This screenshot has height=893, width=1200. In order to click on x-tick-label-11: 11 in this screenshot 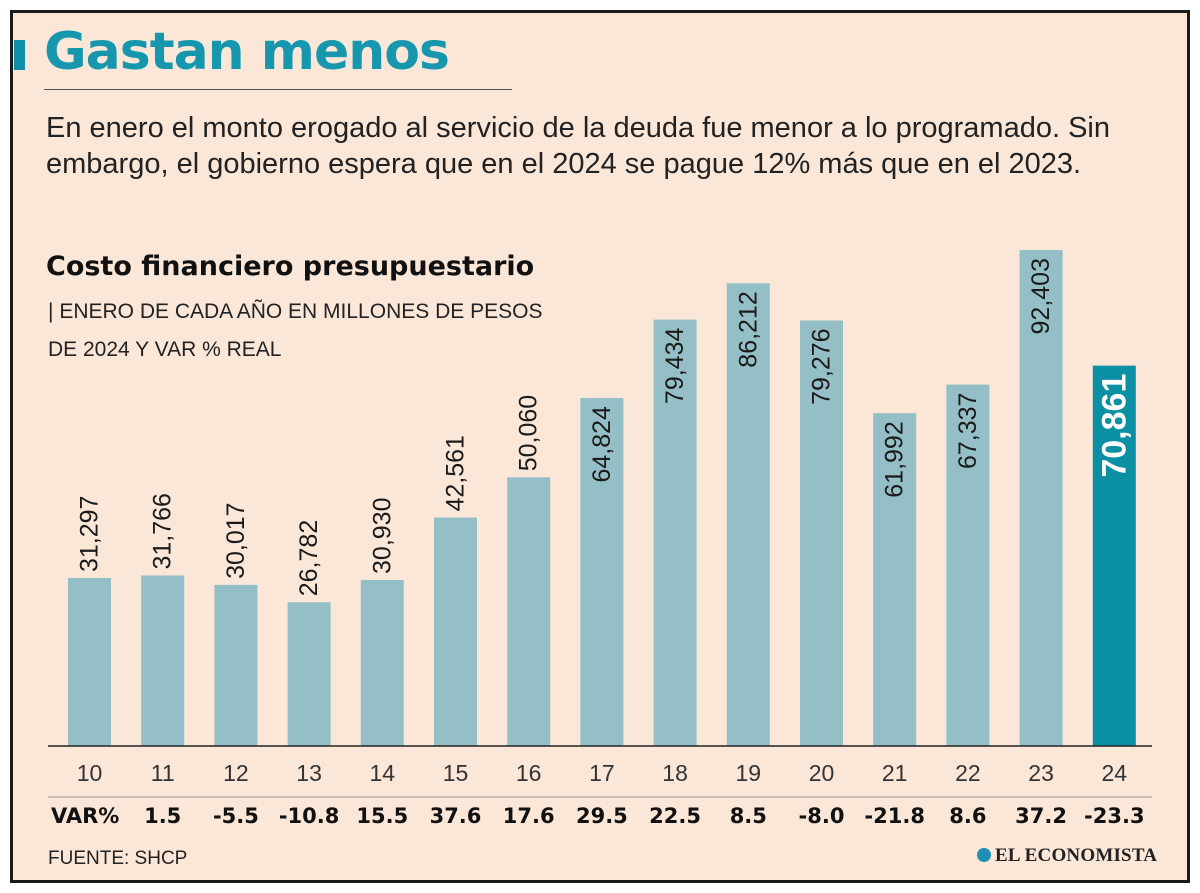, I will do `click(163, 773)`.